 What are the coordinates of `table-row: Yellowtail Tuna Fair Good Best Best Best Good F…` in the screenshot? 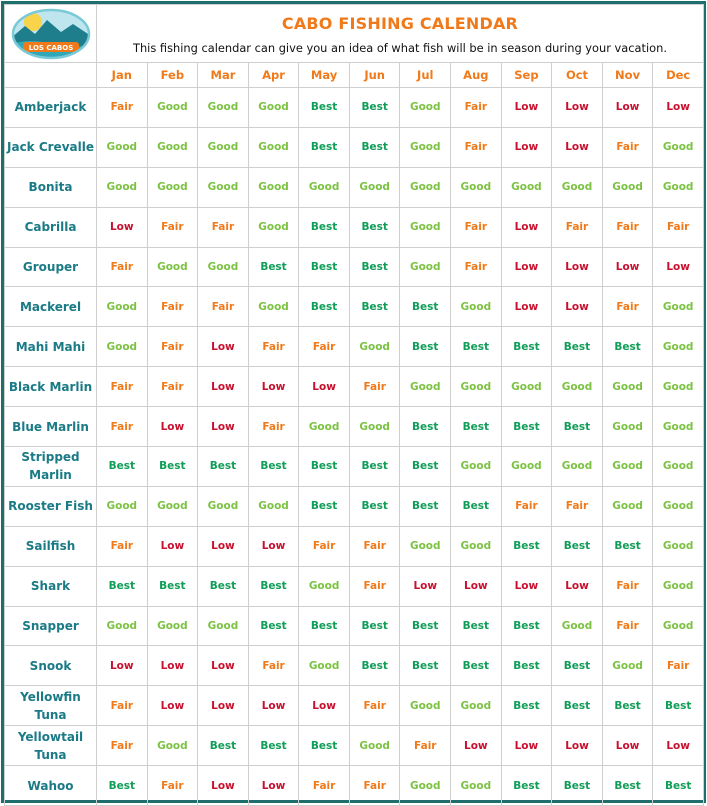 It's located at (354, 746).